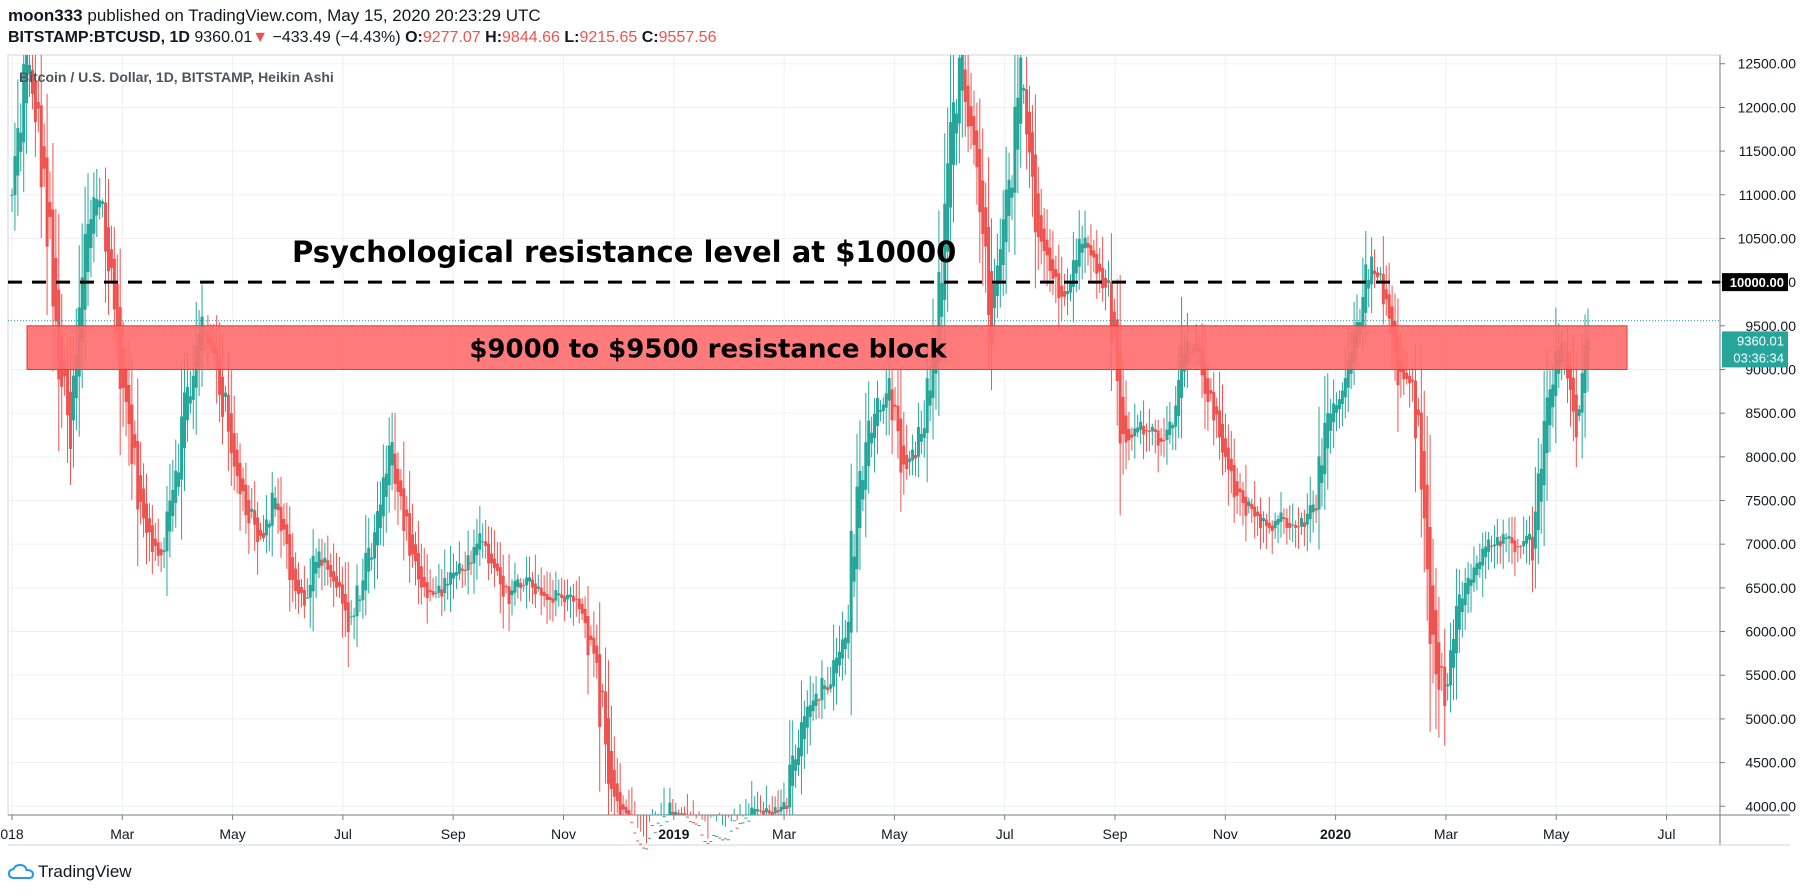  Describe the element at coordinates (827, 347) in the screenshot. I see `resistance-block` at that location.